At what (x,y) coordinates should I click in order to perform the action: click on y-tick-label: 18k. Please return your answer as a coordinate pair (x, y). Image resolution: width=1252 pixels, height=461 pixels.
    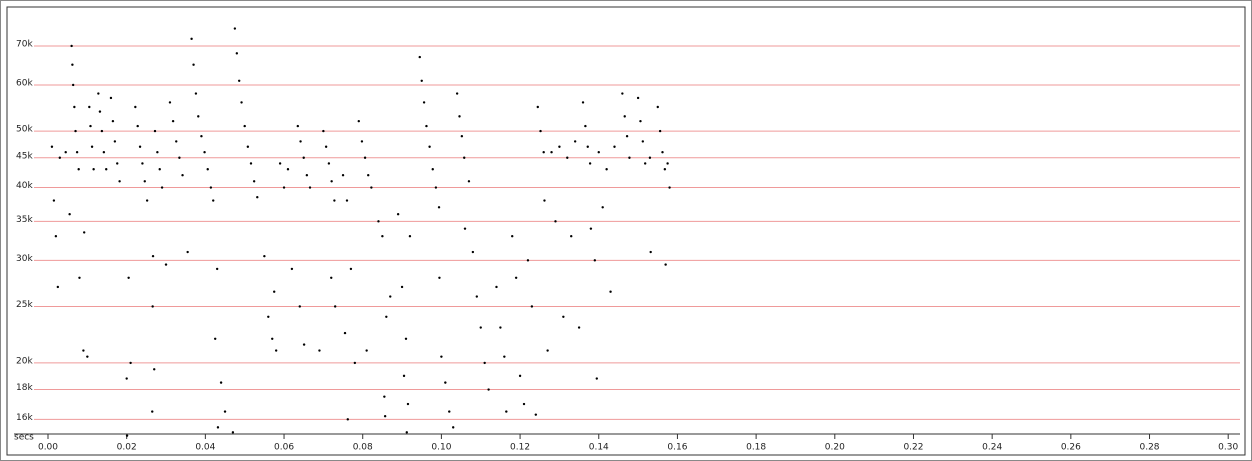
    Looking at the image, I should click on (24, 388).